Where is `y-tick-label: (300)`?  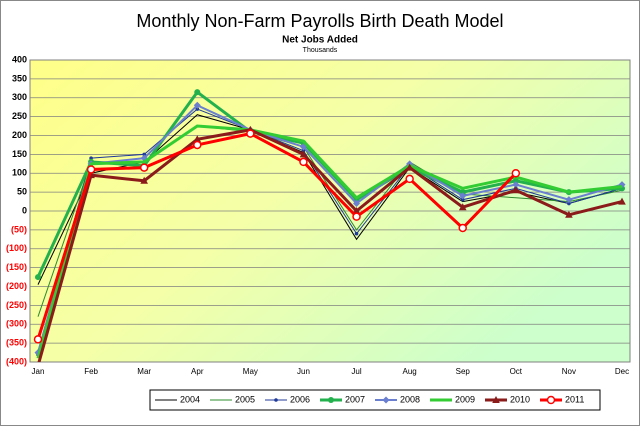 y-tick-label: (300) is located at coordinates (16, 324).